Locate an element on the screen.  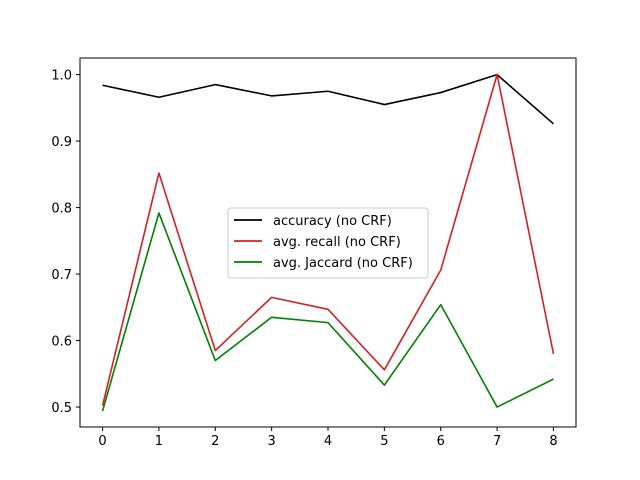
legend-label-1: avg. recall (no CRF) is located at coordinates (337, 242).